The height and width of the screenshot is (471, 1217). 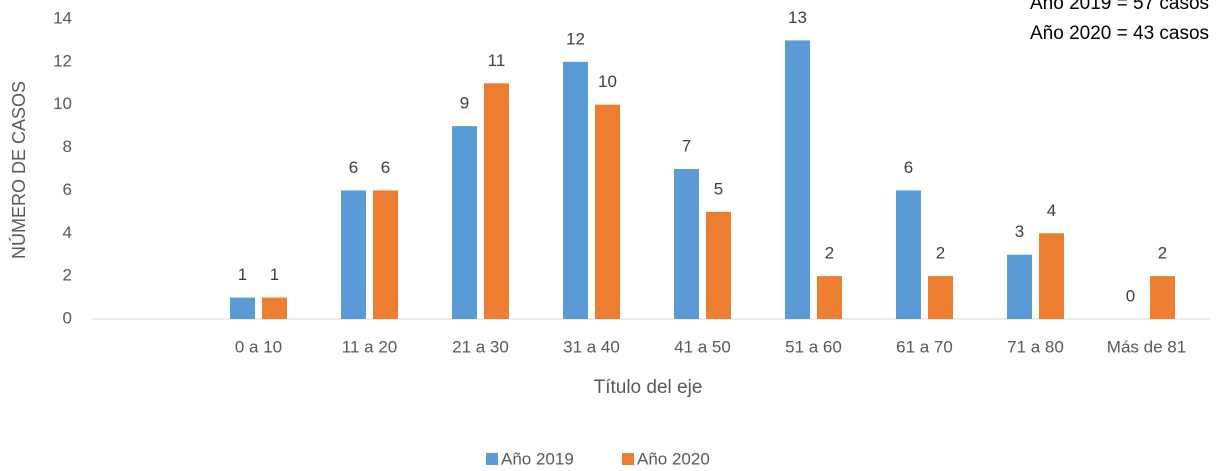 I want to click on y-tick-label: 4, so click(x=67, y=232).